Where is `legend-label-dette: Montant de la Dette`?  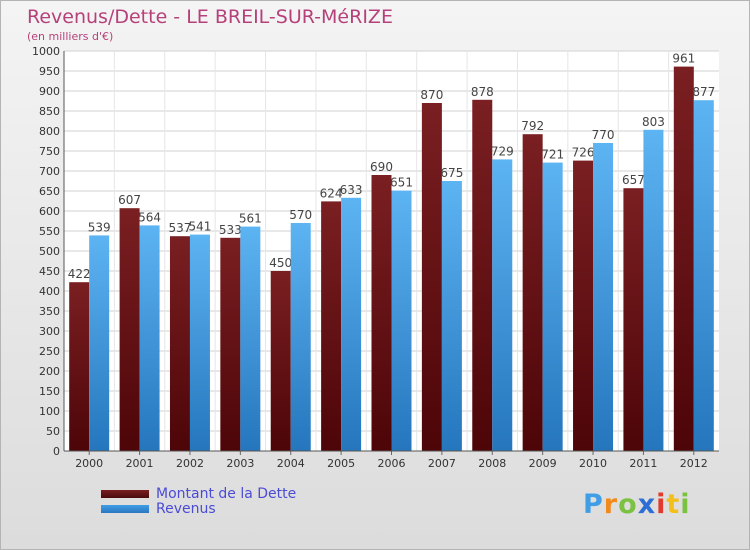 legend-label-dette: Montant de la Dette is located at coordinates (226, 494).